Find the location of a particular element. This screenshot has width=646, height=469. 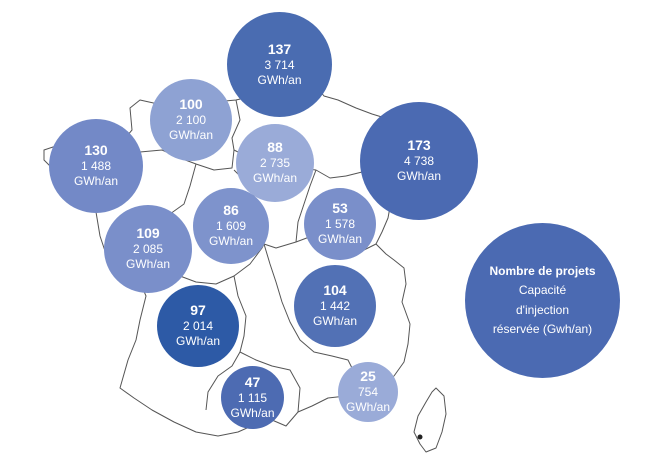

legend-line-3: réservée (Gwh/an) is located at coordinates (542, 328).